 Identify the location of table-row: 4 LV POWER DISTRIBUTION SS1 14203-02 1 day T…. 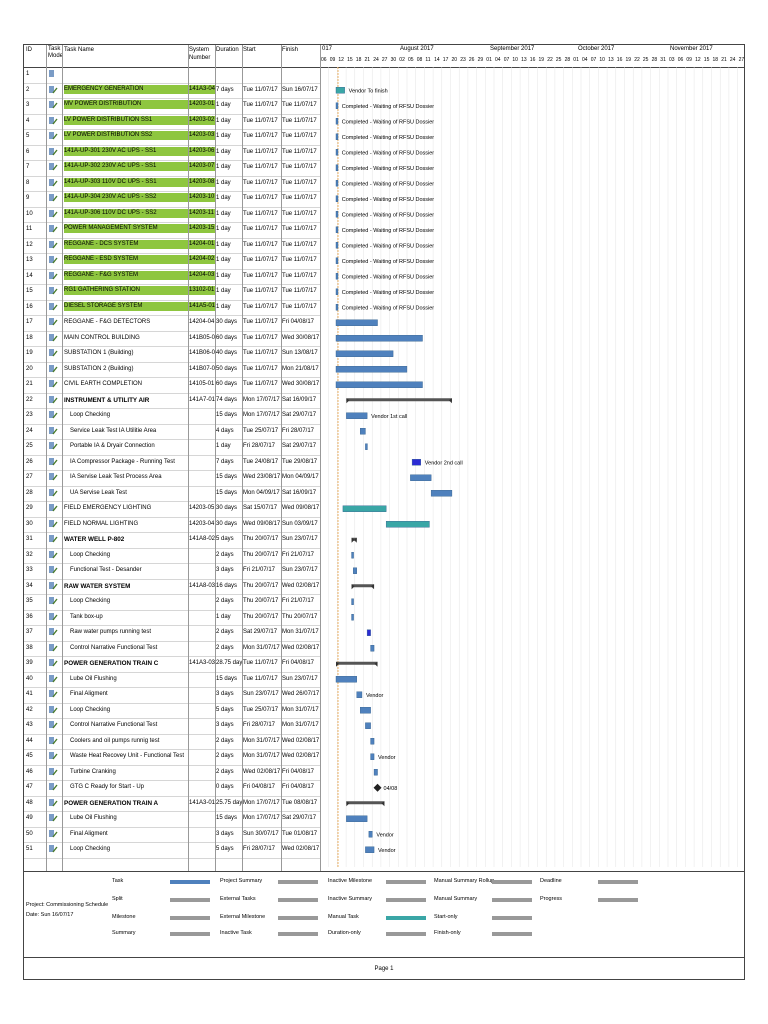
(172, 122).